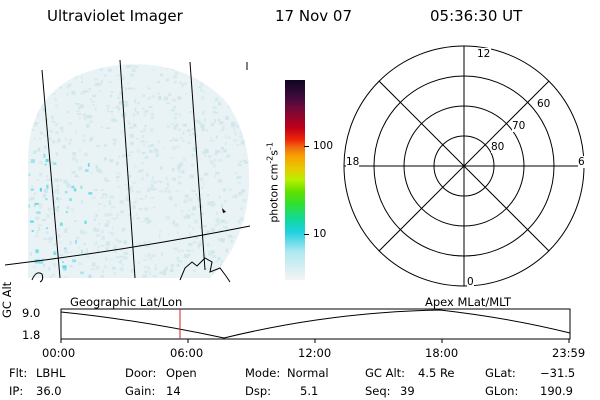  What do you see at coordinates (140, 391) in the screenshot?
I see `gain-label: Gain:` at bounding box center [140, 391].